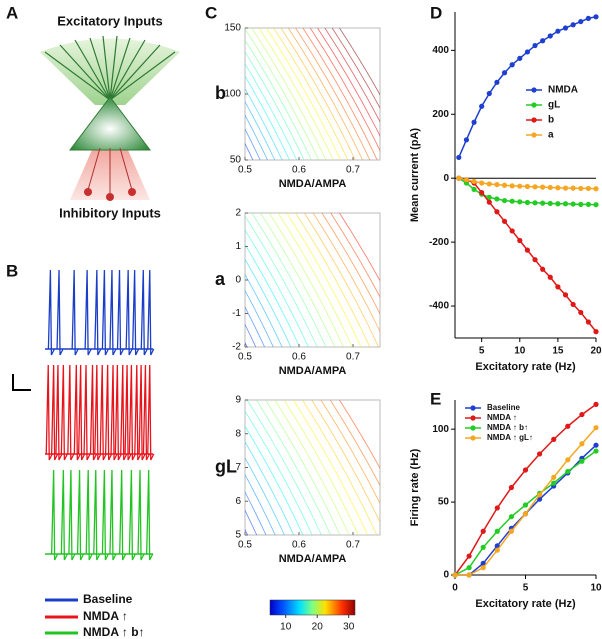 The height and width of the screenshot is (639, 602). What do you see at coordinates (563, 90) in the screenshot?
I see `legend-label: NMDA` at bounding box center [563, 90].